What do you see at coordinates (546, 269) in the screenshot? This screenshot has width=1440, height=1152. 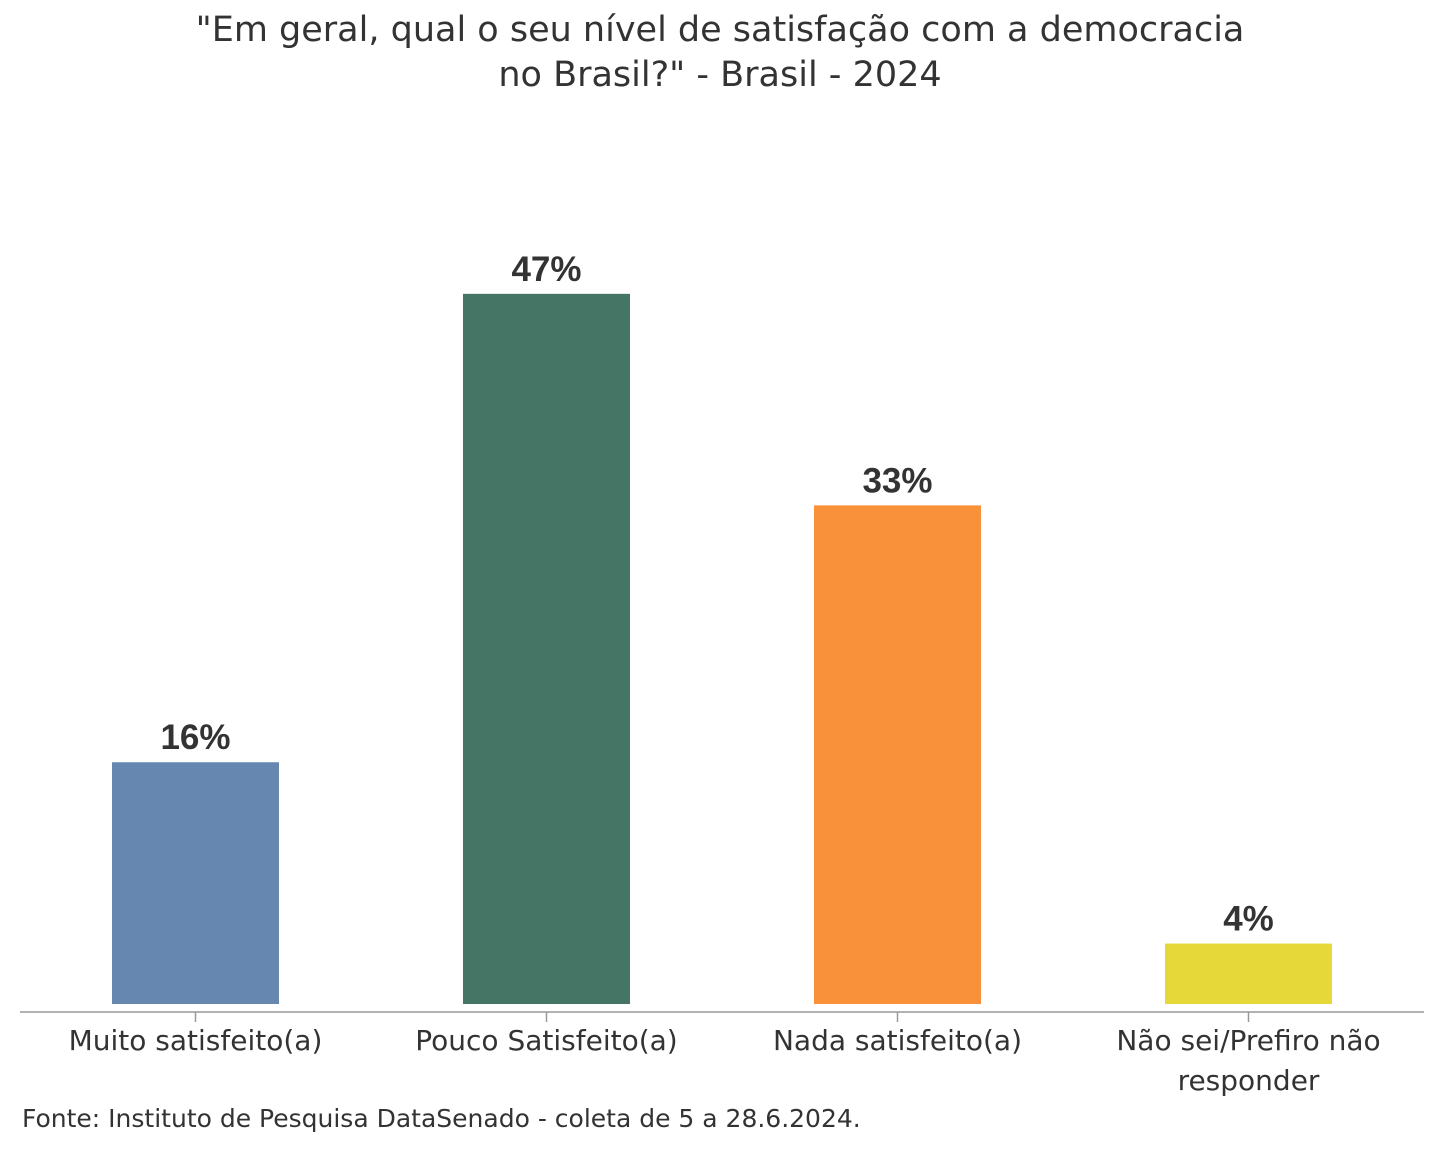 I see `data-label: 47%` at bounding box center [546, 269].